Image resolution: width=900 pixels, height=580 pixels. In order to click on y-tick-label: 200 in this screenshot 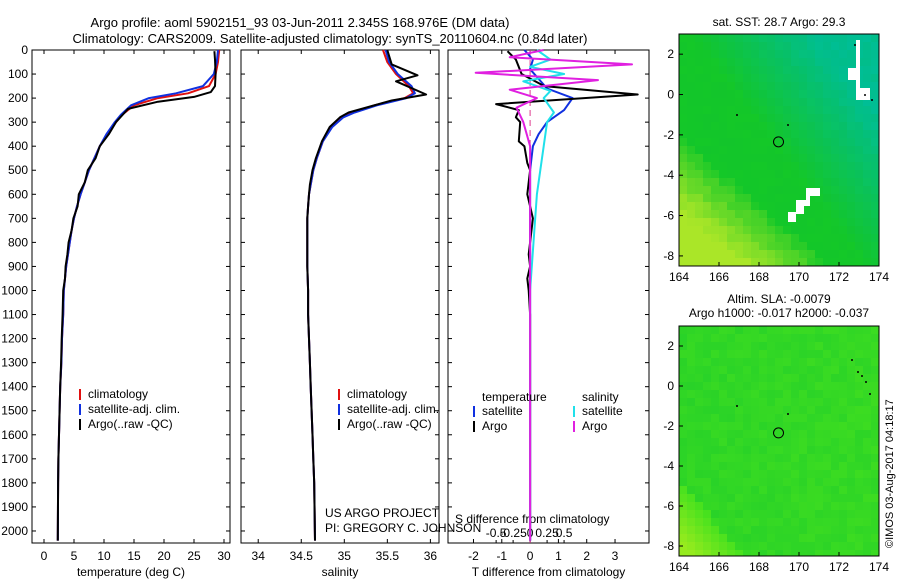, I will do `click(18, 98)`.